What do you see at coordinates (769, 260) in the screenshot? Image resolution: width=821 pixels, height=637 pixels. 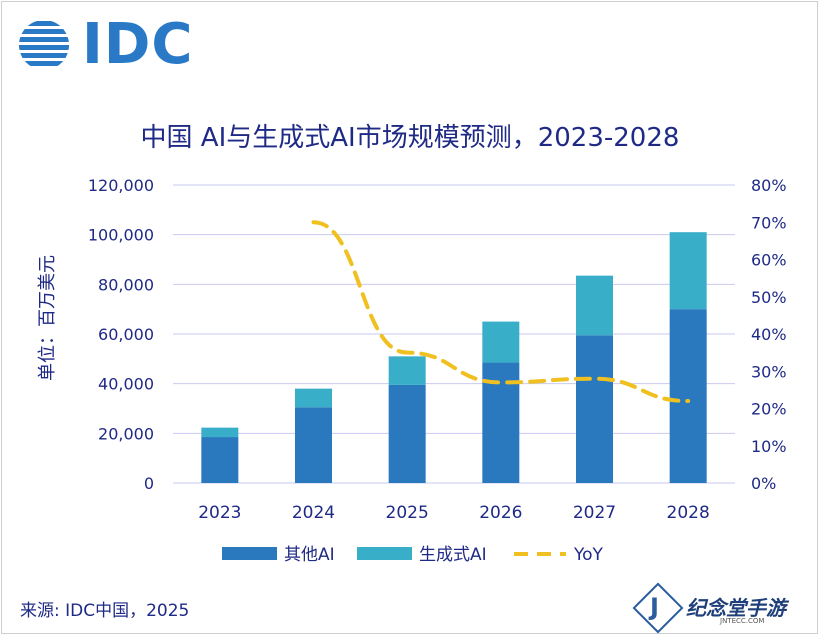 I see `y-tick-right: 60%` at bounding box center [769, 260].